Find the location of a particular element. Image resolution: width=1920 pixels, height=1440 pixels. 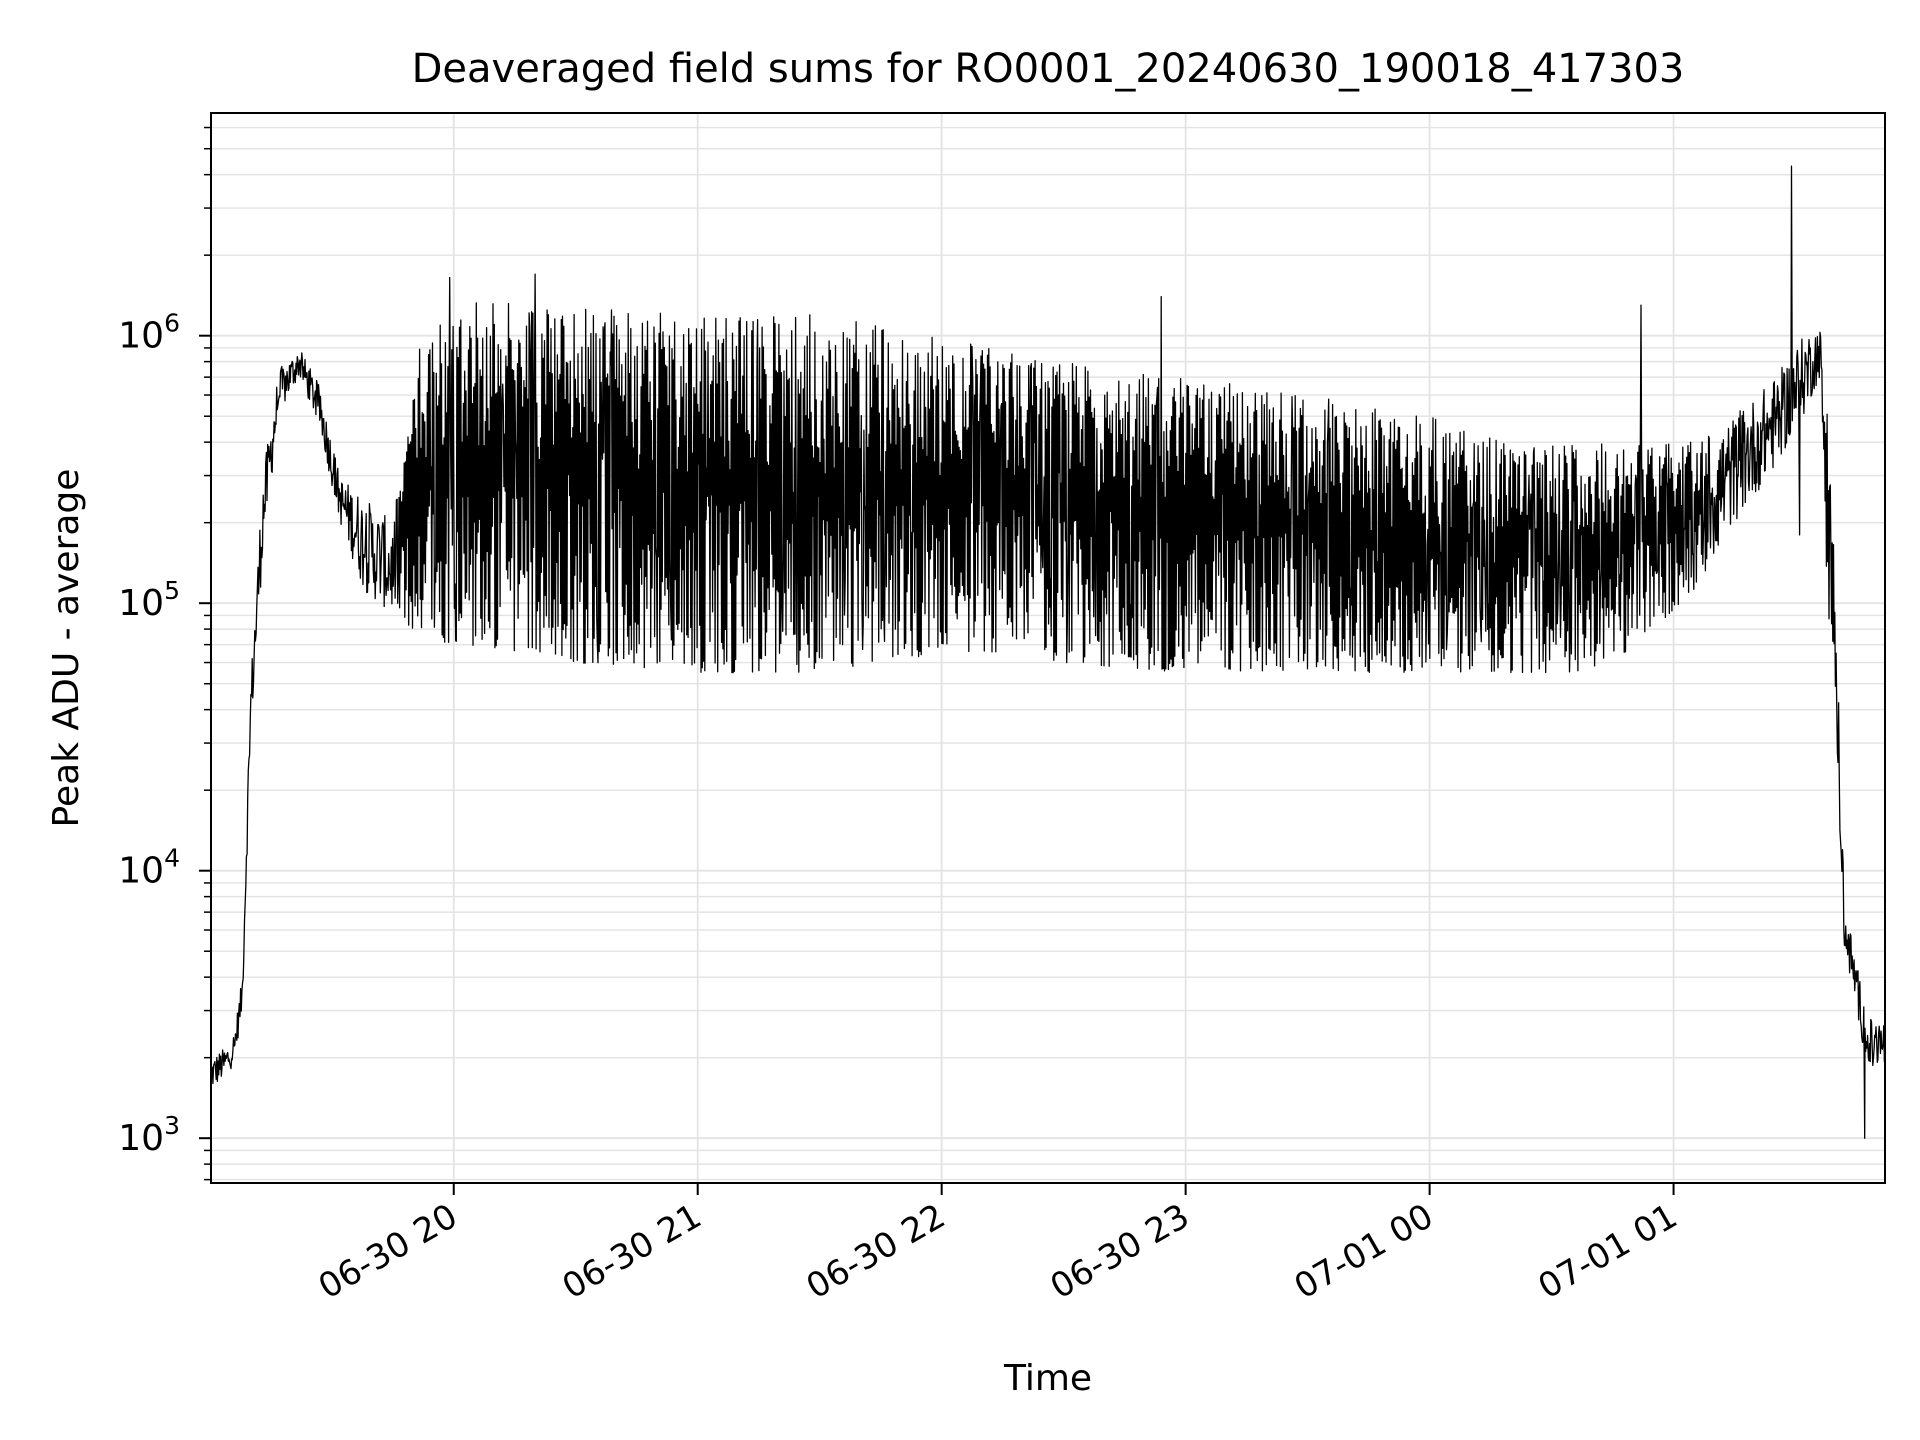

y-tick-label: 10⁵ is located at coordinates (149, 600).